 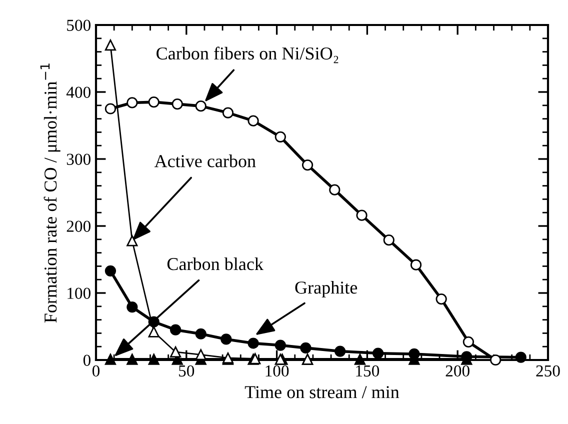 What do you see at coordinates (548, 371) in the screenshot?
I see `x-tick-label: 250` at bounding box center [548, 371].